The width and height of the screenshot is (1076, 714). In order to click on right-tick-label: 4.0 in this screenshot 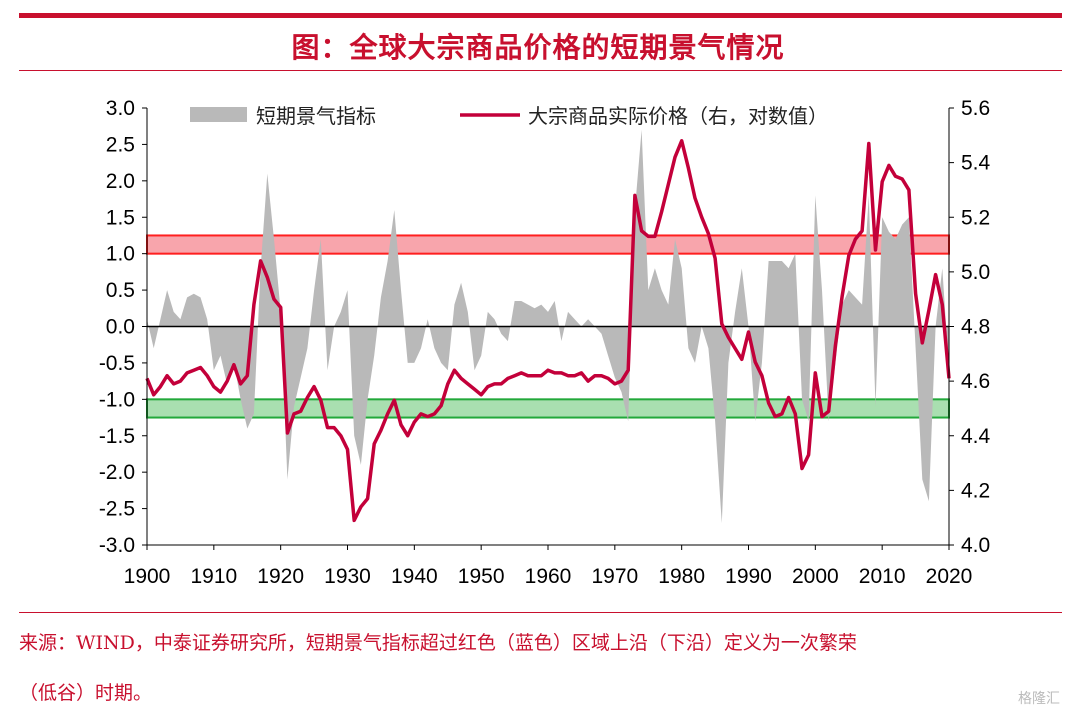, I will do `click(975, 545)`.